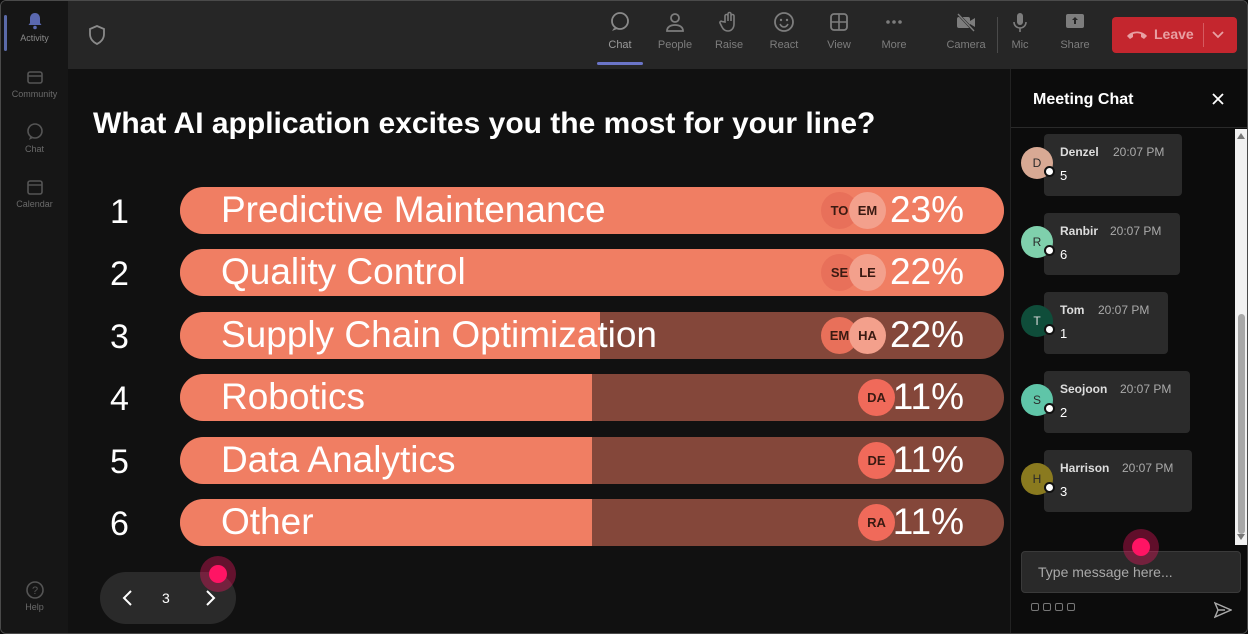 The width and height of the screenshot is (1248, 634). I want to click on rail-label: Community, so click(34, 94).